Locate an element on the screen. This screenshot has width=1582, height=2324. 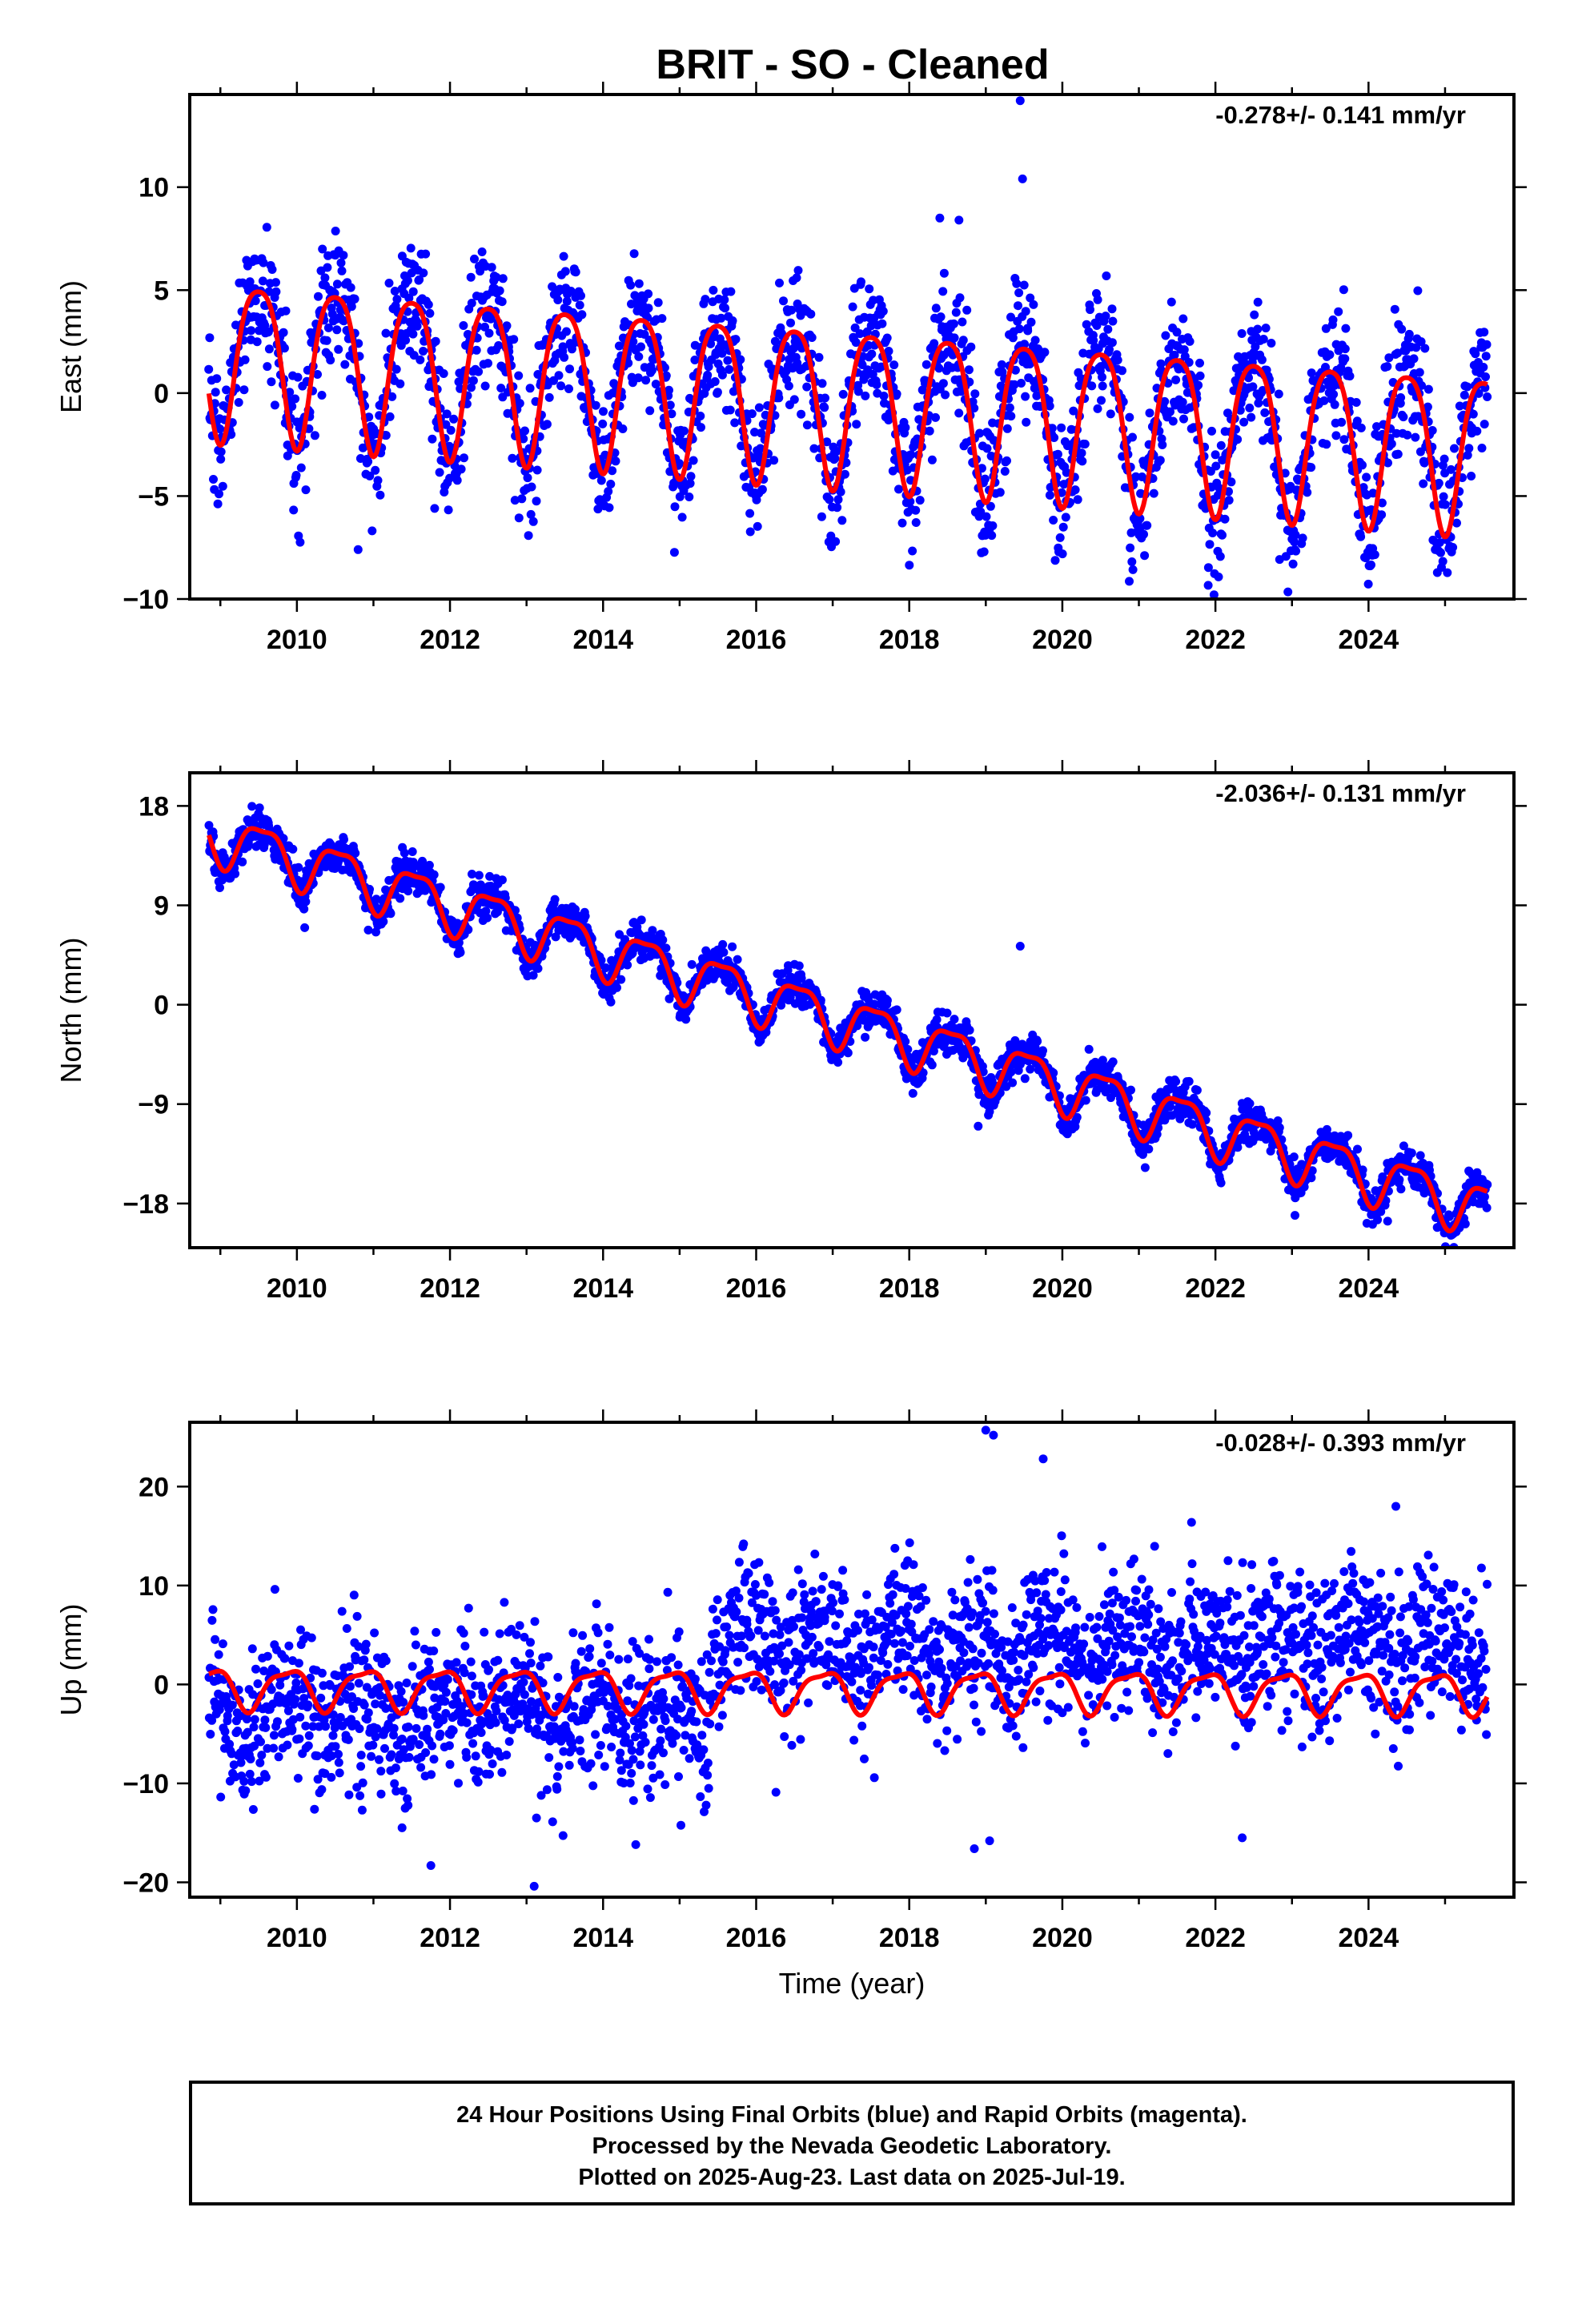
outlier-point is located at coordinates (959, 220).